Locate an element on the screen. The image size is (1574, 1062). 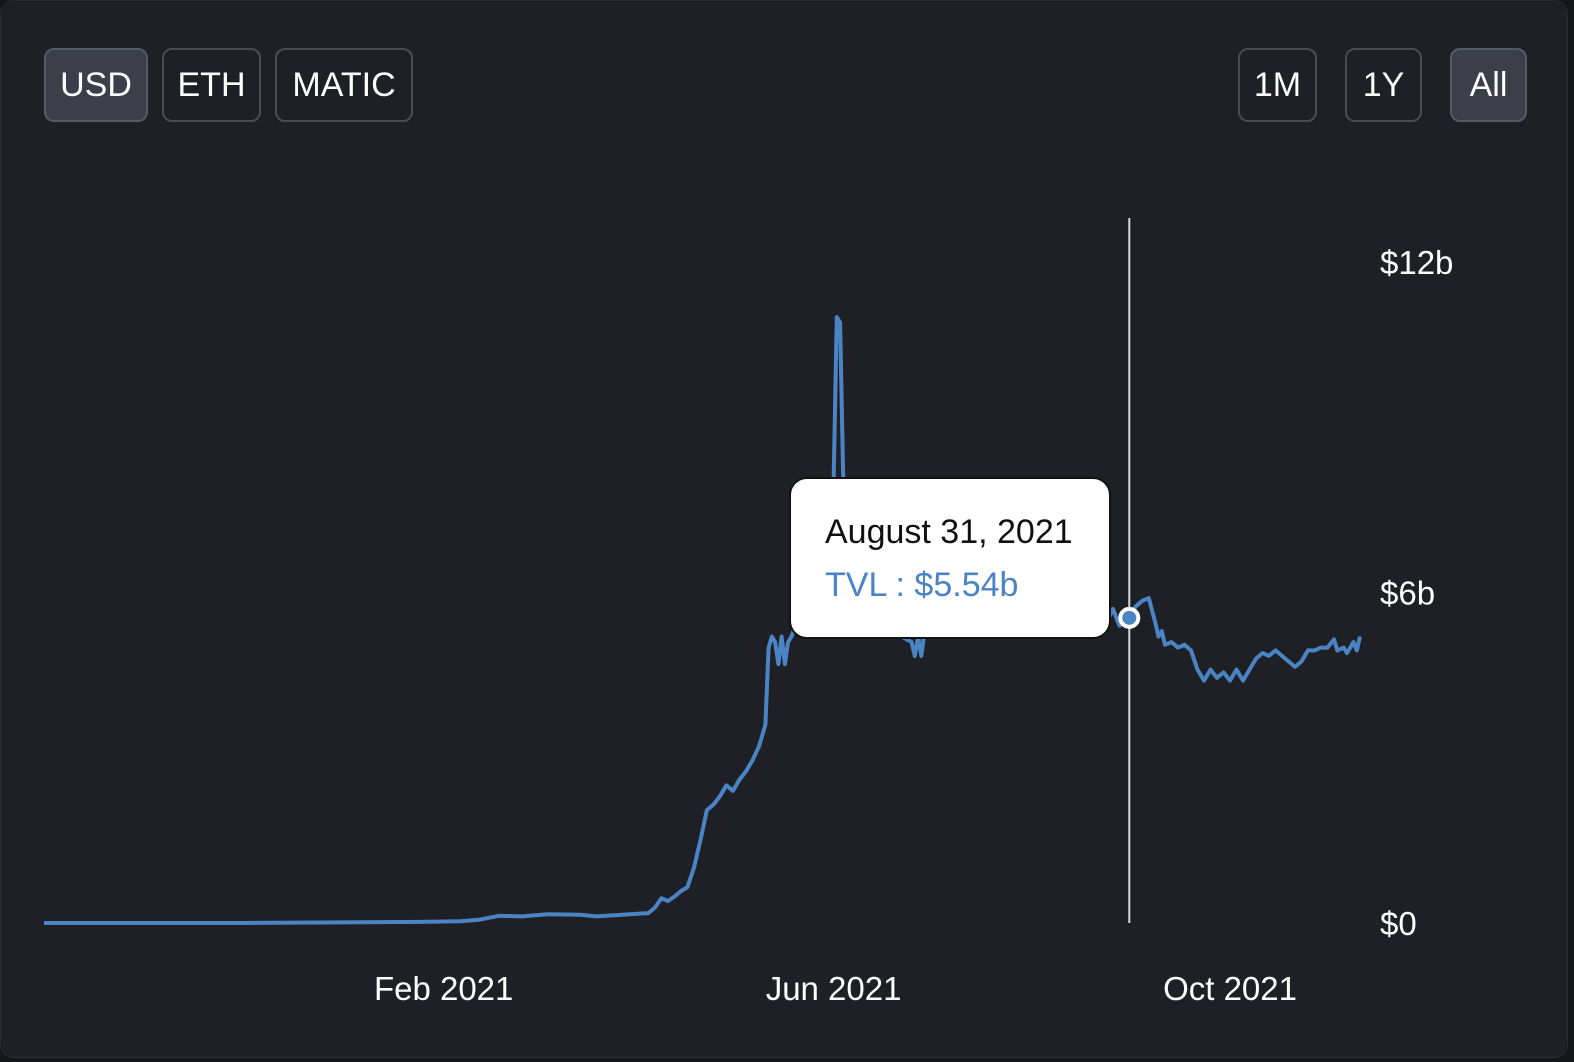
eth-button: ETH is located at coordinates (211, 85).